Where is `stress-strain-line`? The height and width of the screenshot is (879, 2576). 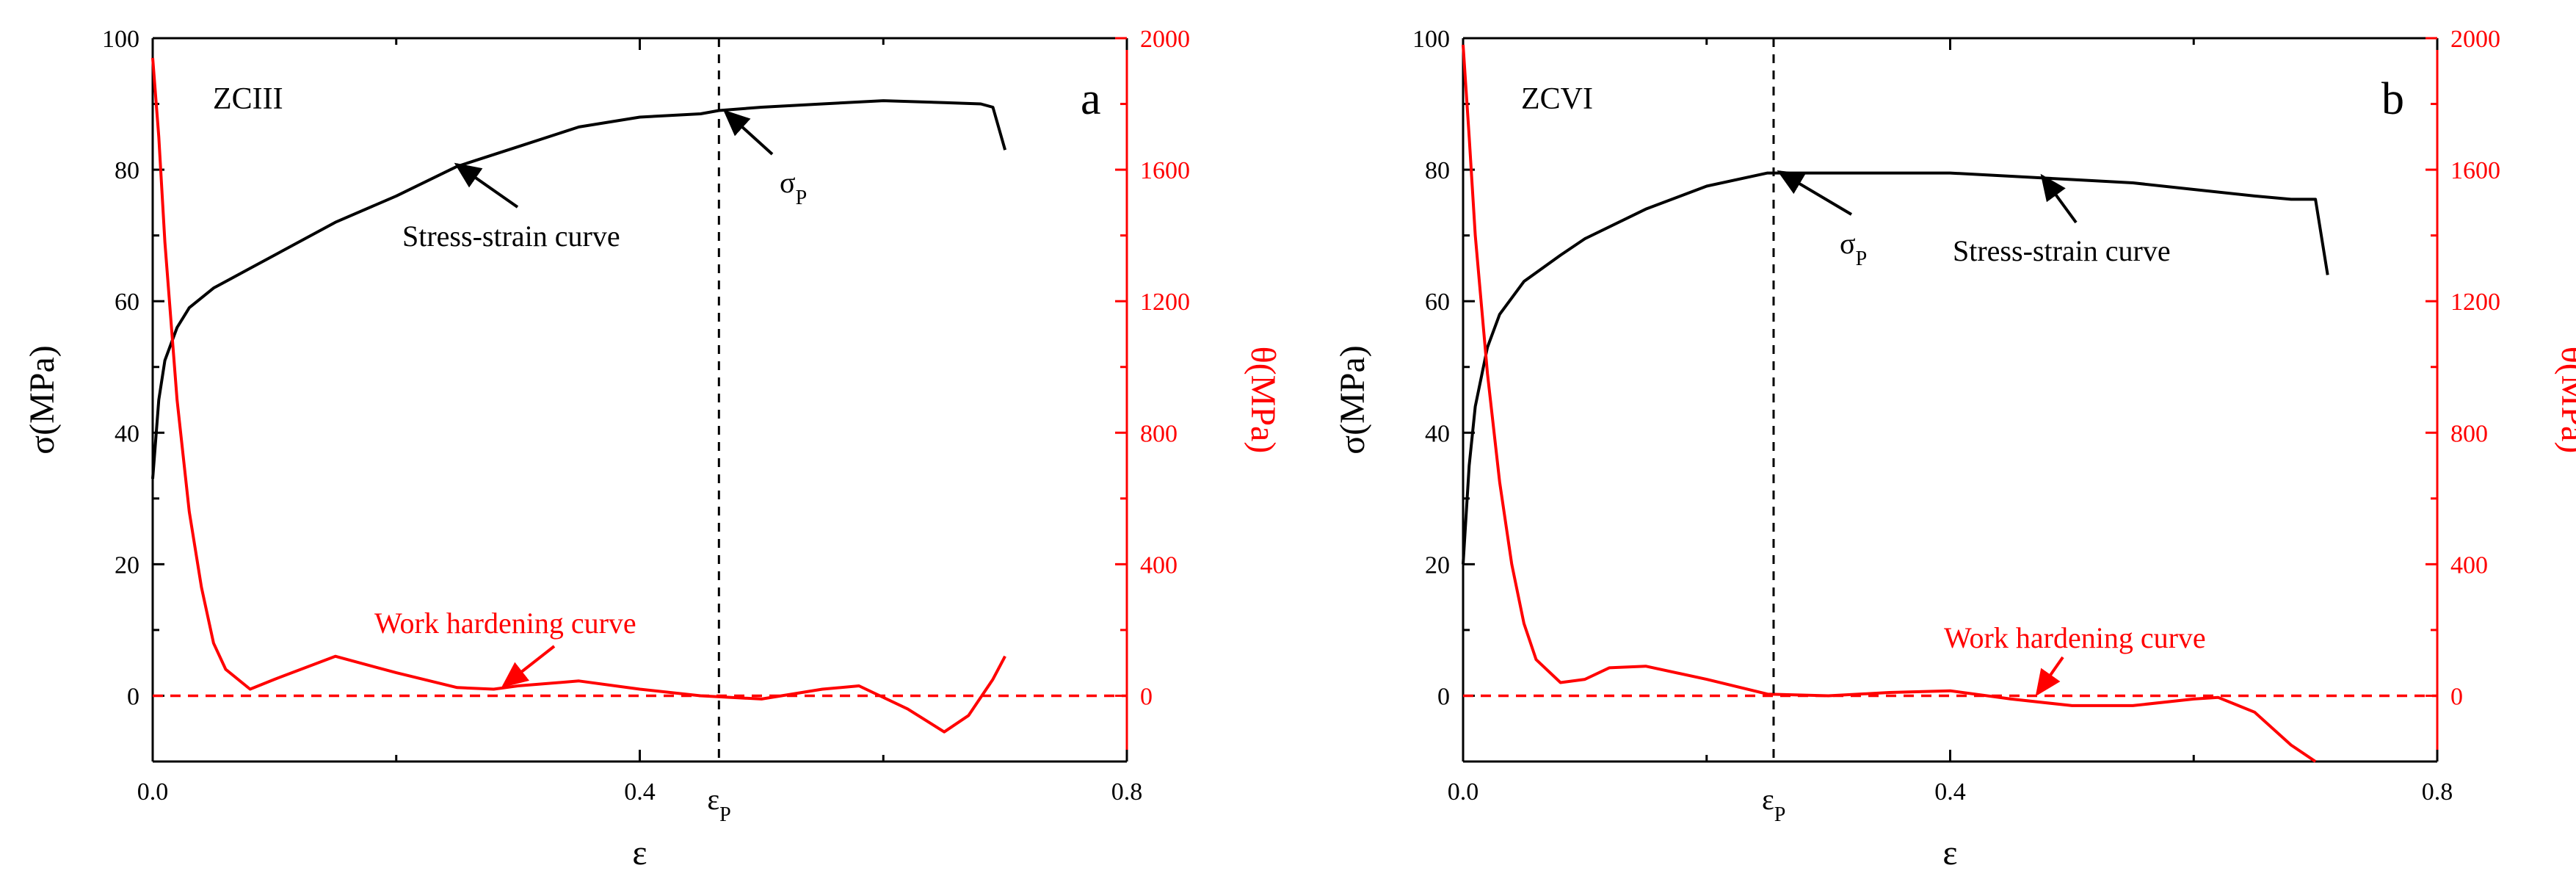
stress-strain-line is located at coordinates (579, 290).